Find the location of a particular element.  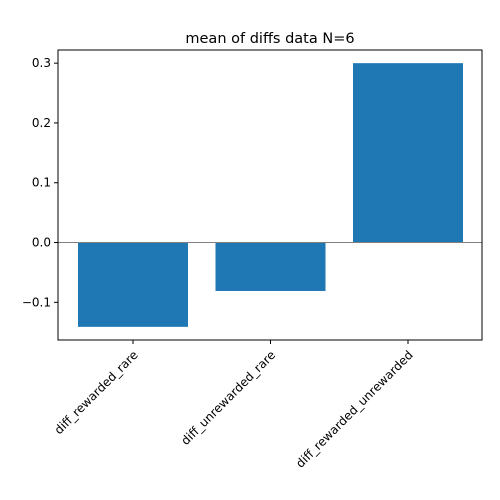

y-tick-label: 0.2 is located at coordinates (41, 123).